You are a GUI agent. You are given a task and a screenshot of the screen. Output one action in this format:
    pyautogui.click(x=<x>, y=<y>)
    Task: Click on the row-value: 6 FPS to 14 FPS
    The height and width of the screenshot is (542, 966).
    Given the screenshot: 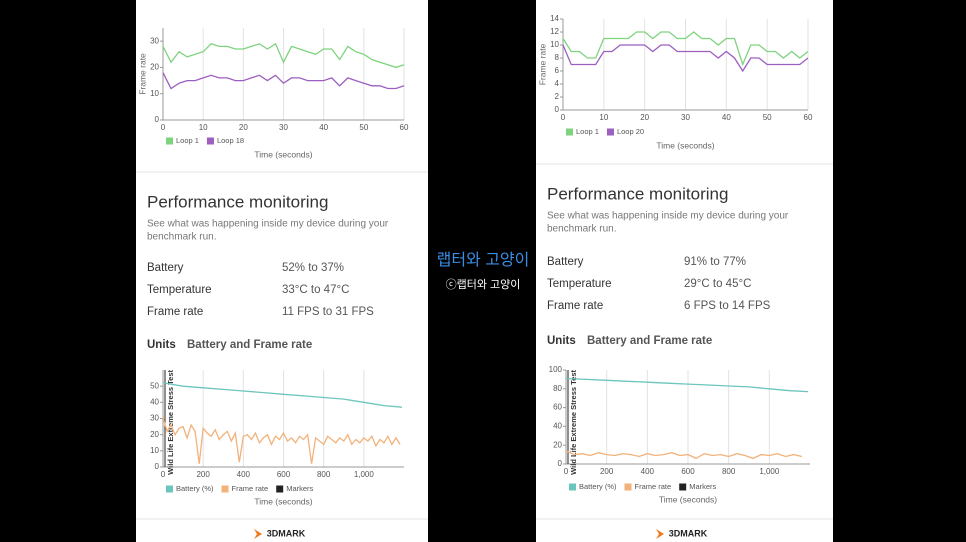 What is the action you would take?
    pyautogui.click(x=727, y=306)
    